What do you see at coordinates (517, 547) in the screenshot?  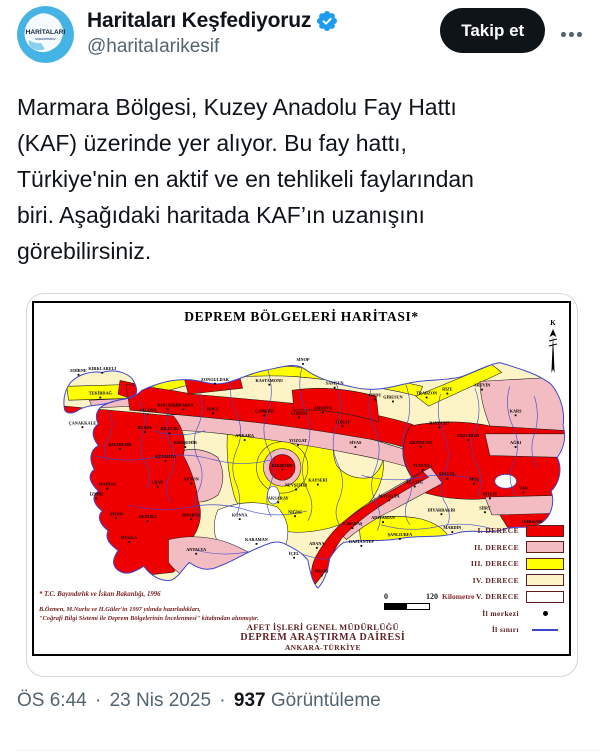 I see `legend-row: II. DERECE` at bounding box center [517, 547].